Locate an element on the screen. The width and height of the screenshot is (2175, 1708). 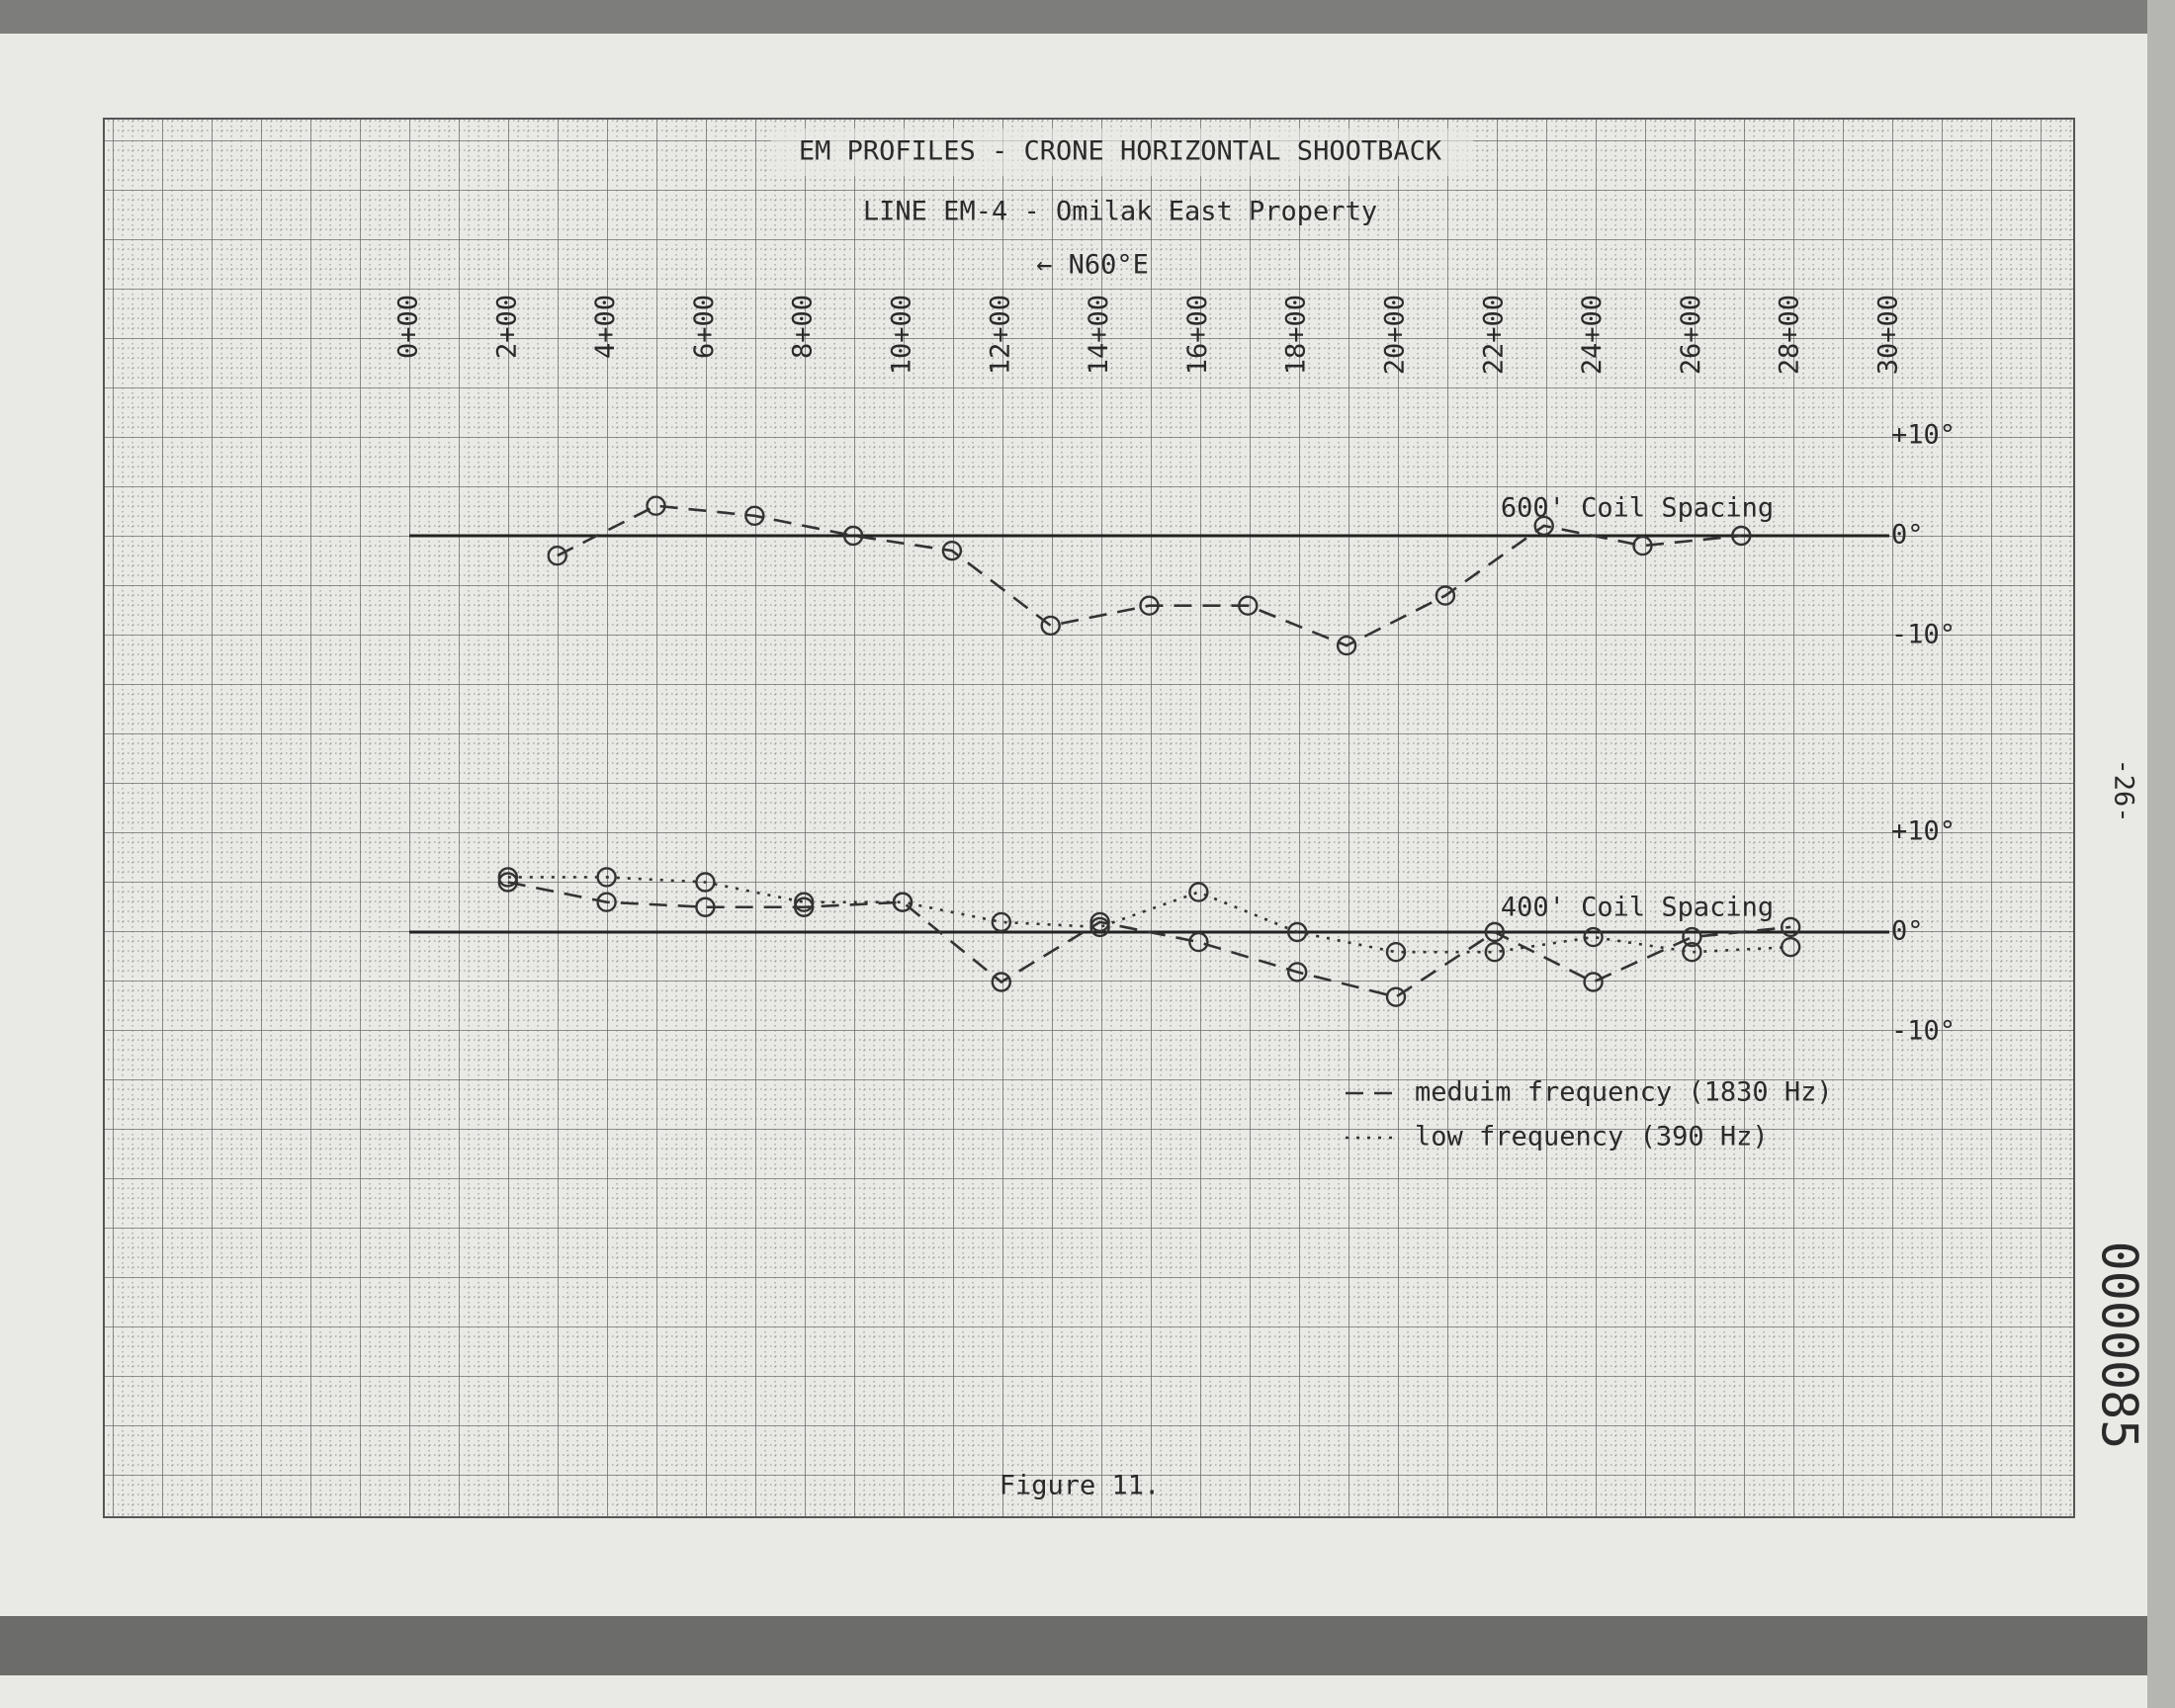
x-tick-label: 22+00 is located at coordinates (1493, 335).